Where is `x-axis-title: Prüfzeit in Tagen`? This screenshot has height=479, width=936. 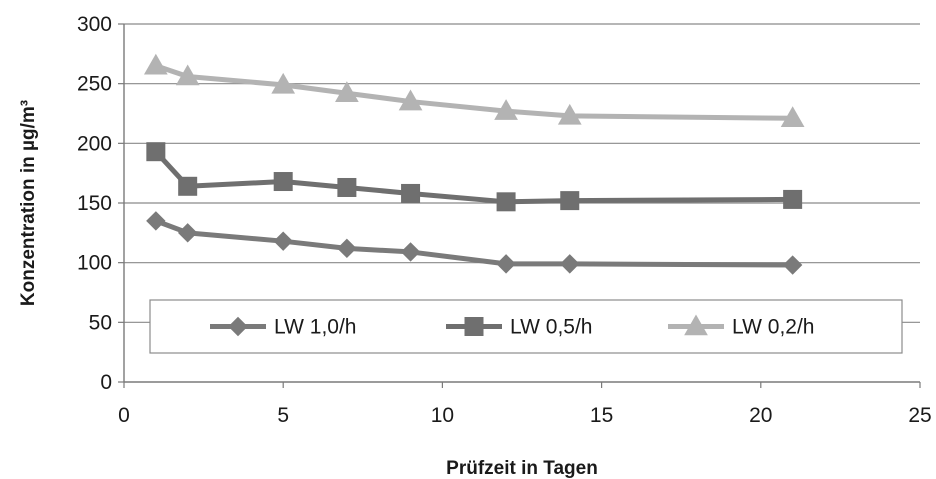 x-axis-title: Prüfzeit in Tagen is located at coordinates (522, 468).